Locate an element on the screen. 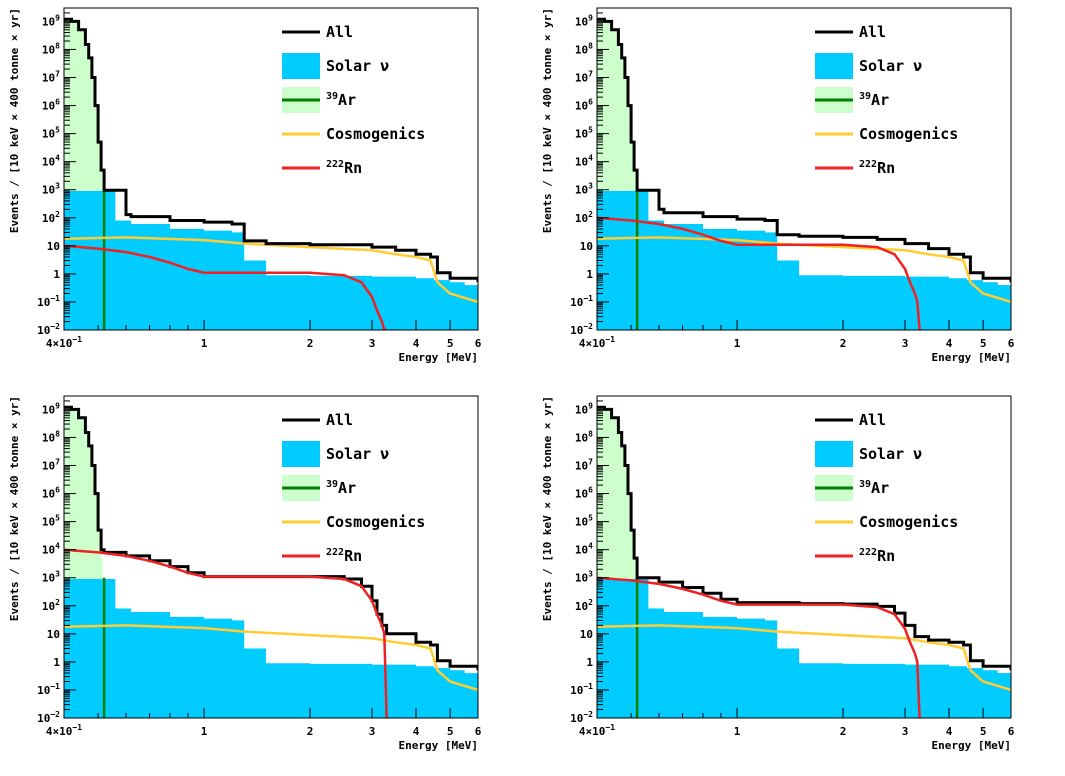 Image resolution: width=1065 pixels, height=776 pixels. y-tick-label: 10⁻¹ is located at coordinates (581, 301).